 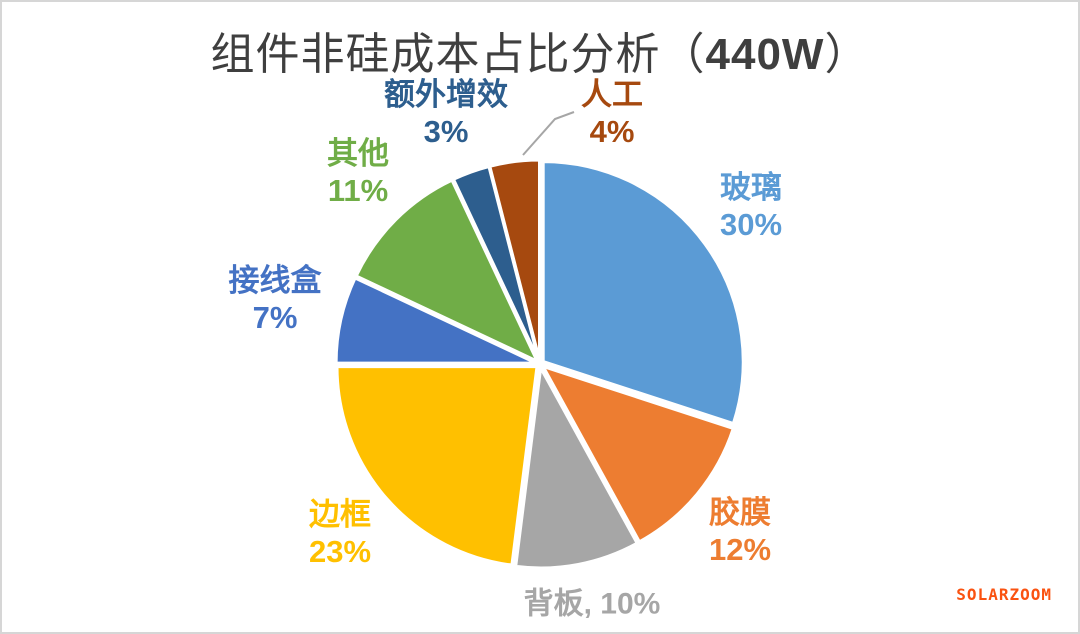 What do you see at coordinates (548, 133) in the screenshot?
I see `labor-leader-line` at bounding box center [548, 133].